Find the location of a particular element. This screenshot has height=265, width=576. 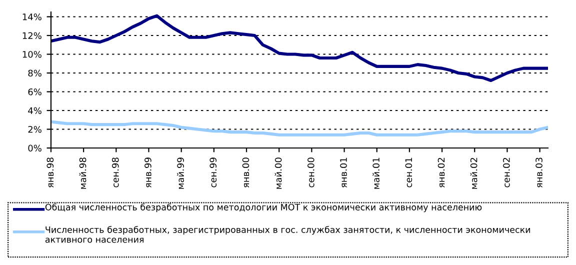

y-tick-label: 2% is located at coordinates (35, 129).